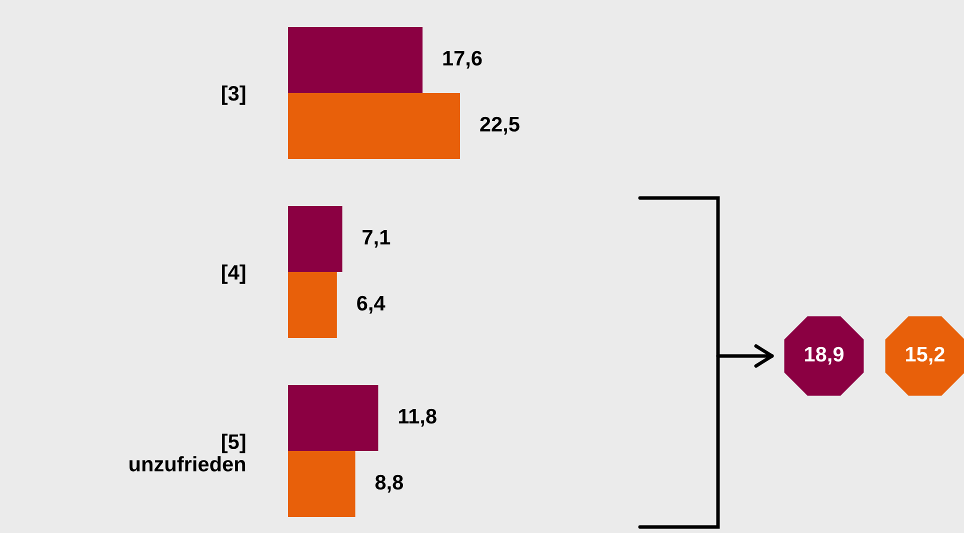 Image resolution: width=964 pixels, height=533 pixels. I want to click on y-tick-label: [3], so click(234, 95).